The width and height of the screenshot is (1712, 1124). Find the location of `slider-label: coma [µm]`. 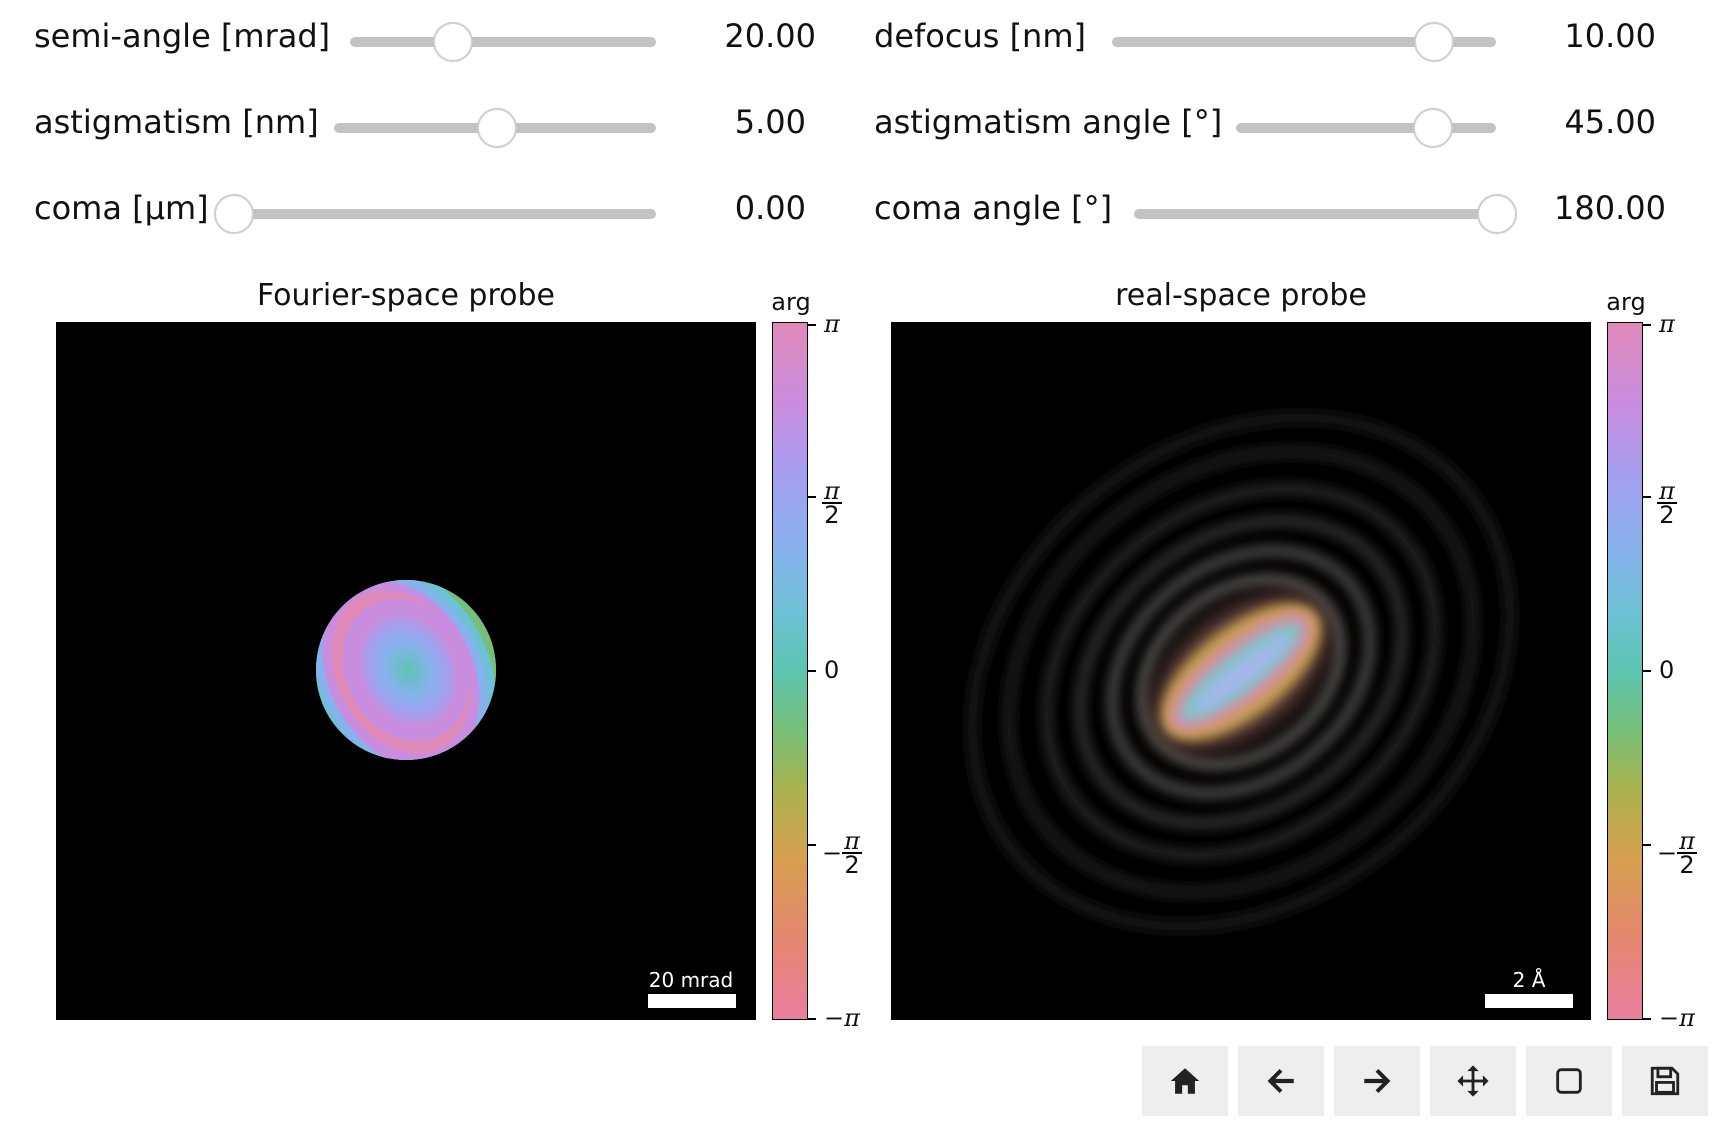

slider-label: coma [µm] is located at coordinates (121, 208).